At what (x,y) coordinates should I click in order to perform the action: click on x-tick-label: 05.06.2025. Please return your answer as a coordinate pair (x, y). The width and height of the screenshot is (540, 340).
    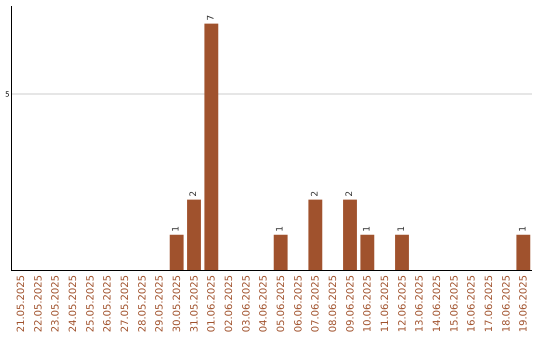
    Looking at the image, I should click on (281, 303).